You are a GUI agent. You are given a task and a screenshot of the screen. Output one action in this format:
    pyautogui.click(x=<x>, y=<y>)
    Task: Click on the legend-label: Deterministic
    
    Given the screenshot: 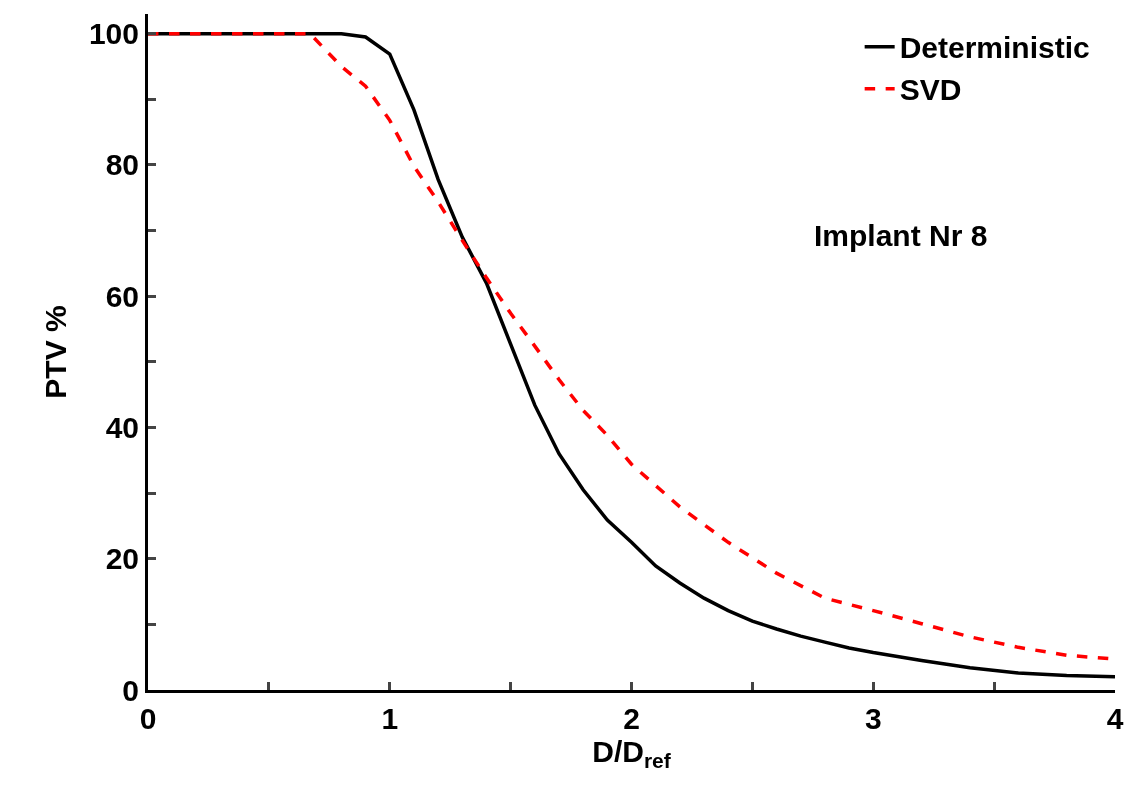 What is the action you would take?
    pyautogui.click(x=994, y=48)
    